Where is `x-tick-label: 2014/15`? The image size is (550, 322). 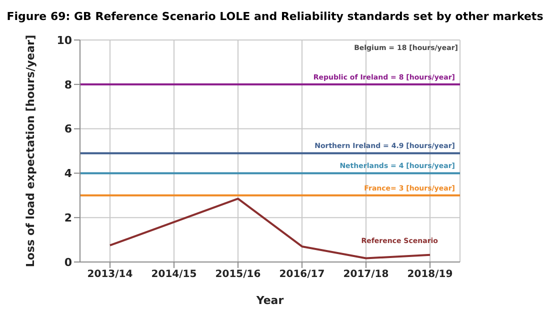
x-tick-label: 2014/15 is located at coordinates (174, 274).